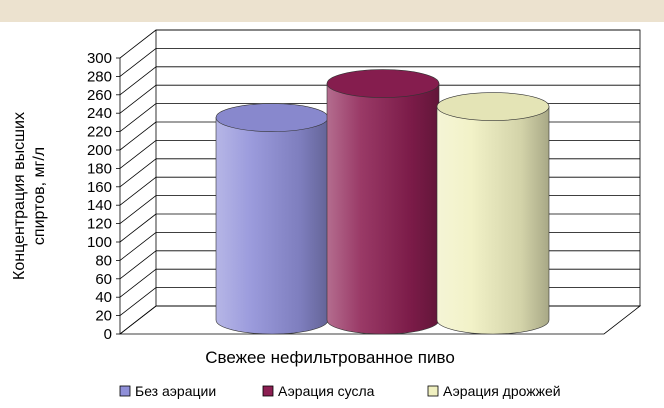 The width and height of the screenshot is (664, 408). Describe the element at coordinates (175, 391) in the screenshot. I see `legend-label-0: Без аэрации` at that location.